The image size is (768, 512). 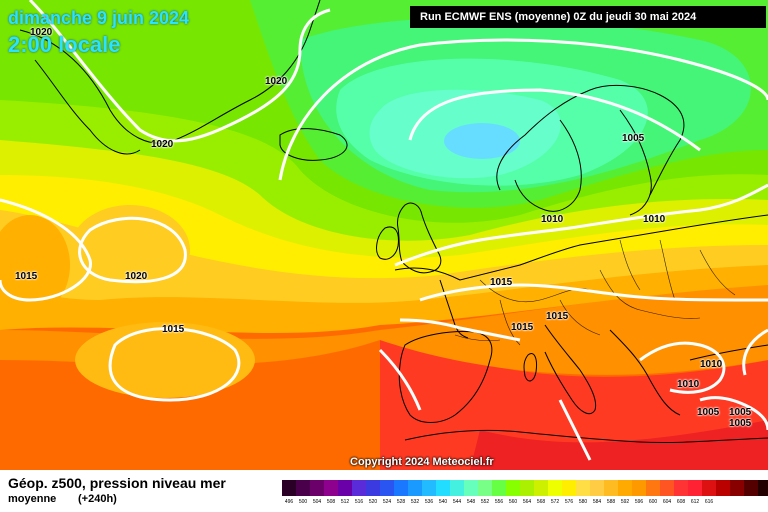 I want to click on scale-label: 568, so click(x=541, y=502).